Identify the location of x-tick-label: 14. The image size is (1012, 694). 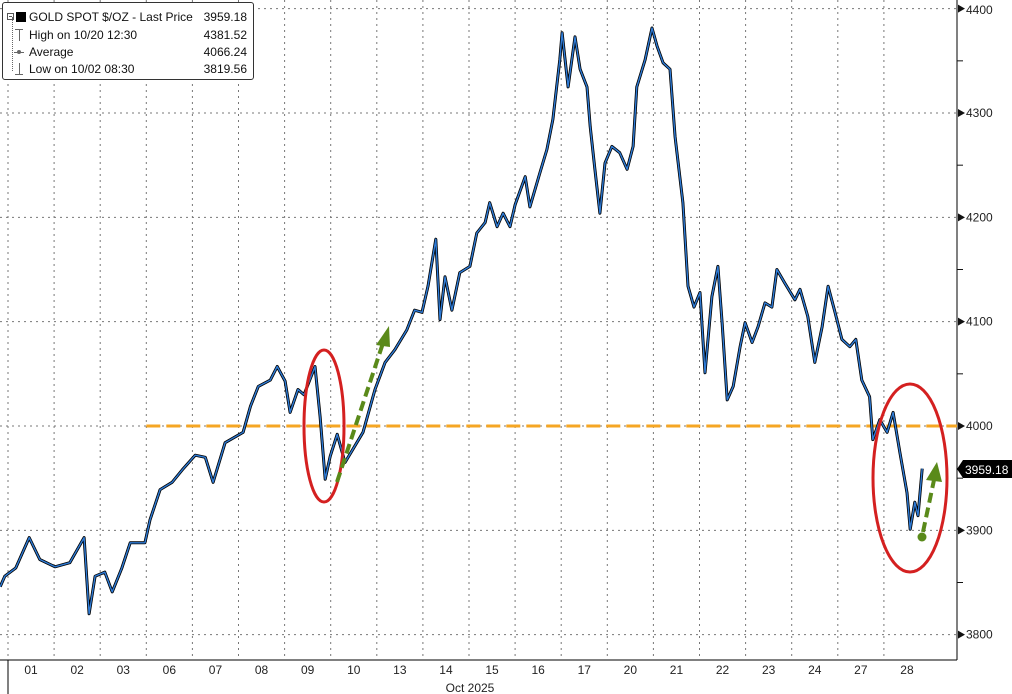
(446, 670).